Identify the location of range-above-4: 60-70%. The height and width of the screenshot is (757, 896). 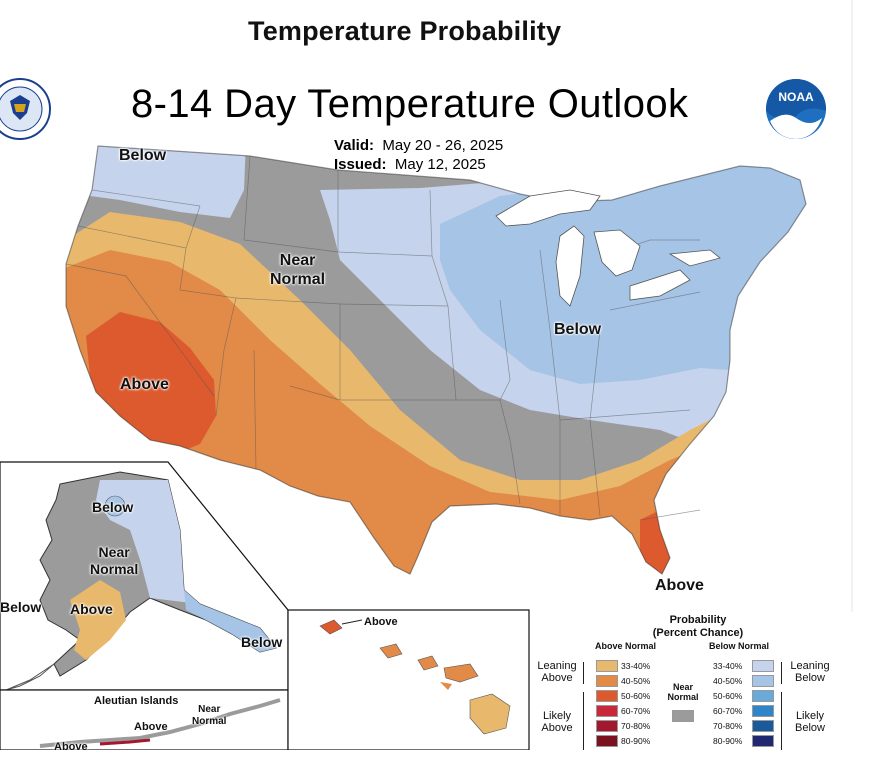
(636, 711).